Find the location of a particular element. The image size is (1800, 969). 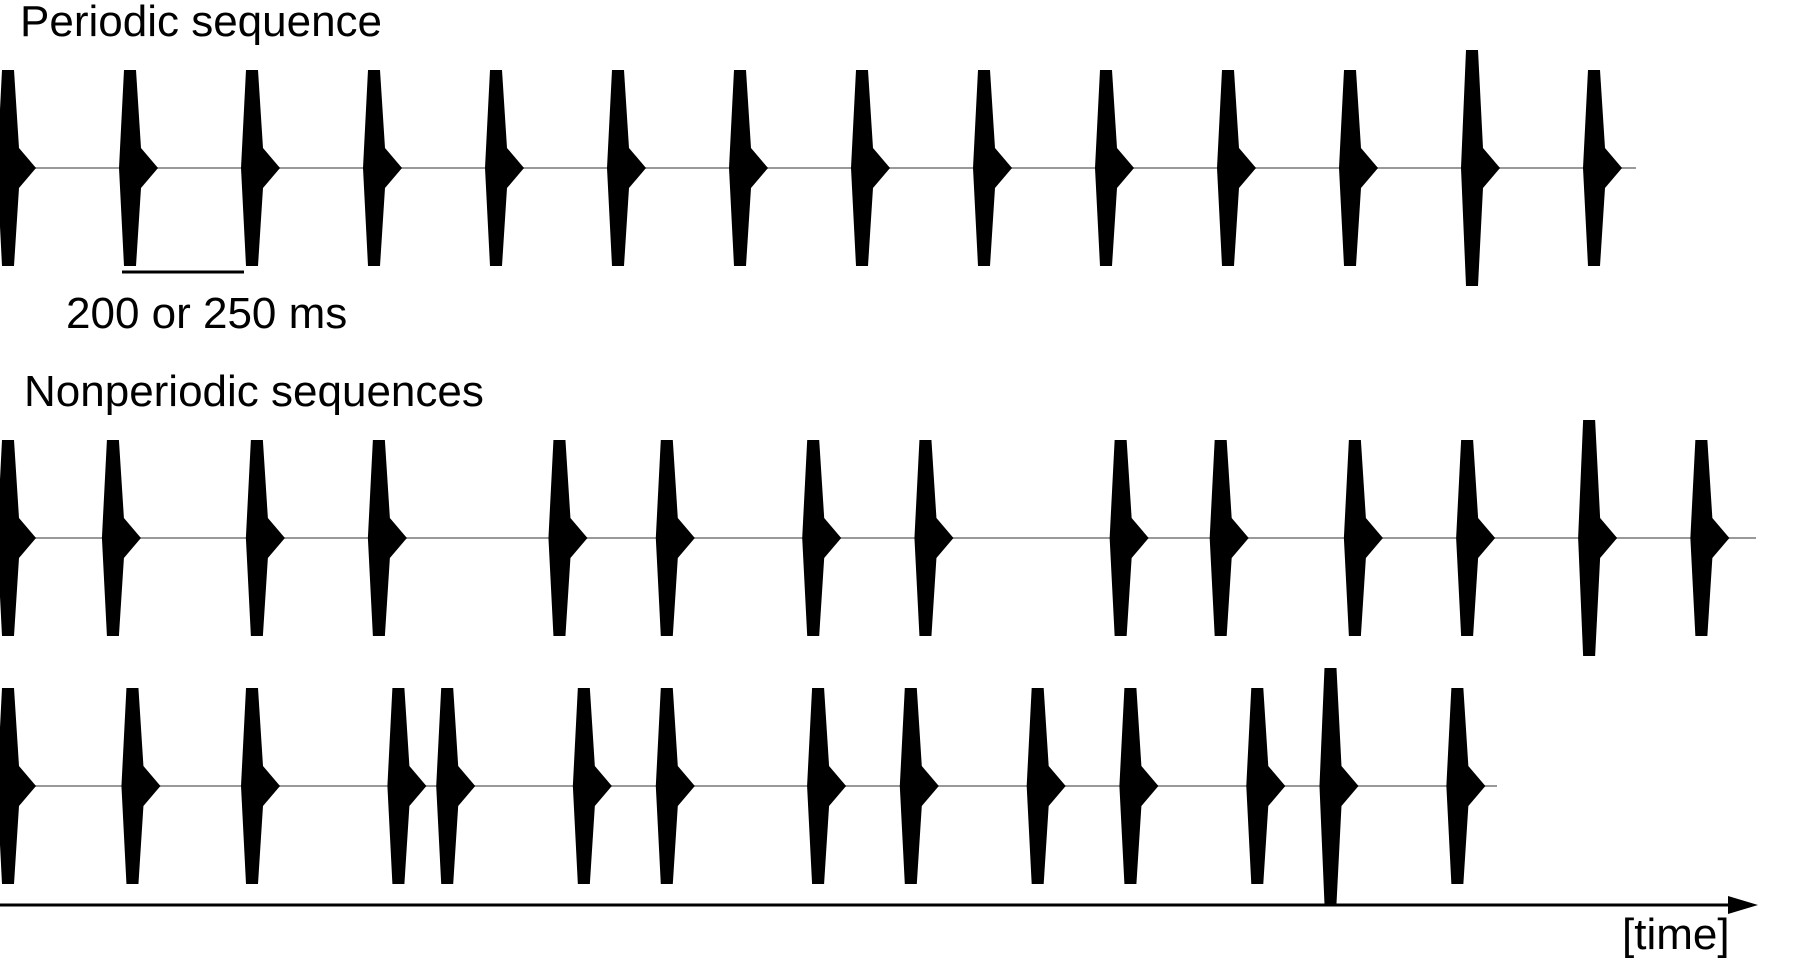

nonperiodic-sequences-title: Nonperiodic sequences is located at coordinates (254, 391).